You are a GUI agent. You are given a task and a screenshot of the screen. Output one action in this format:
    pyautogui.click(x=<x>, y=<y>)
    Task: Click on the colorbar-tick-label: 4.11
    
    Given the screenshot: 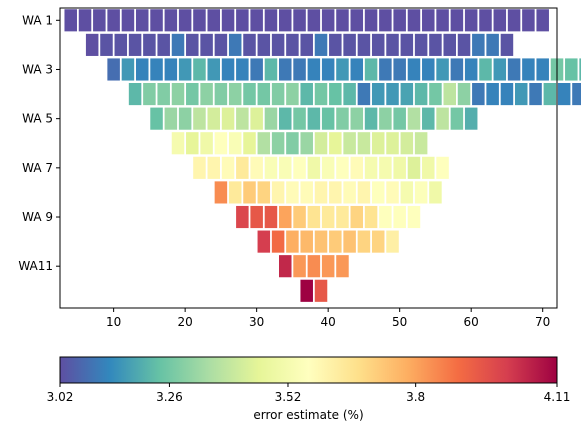 What is the action you would take?
    pyautogui.click(x=557, y=397)
    